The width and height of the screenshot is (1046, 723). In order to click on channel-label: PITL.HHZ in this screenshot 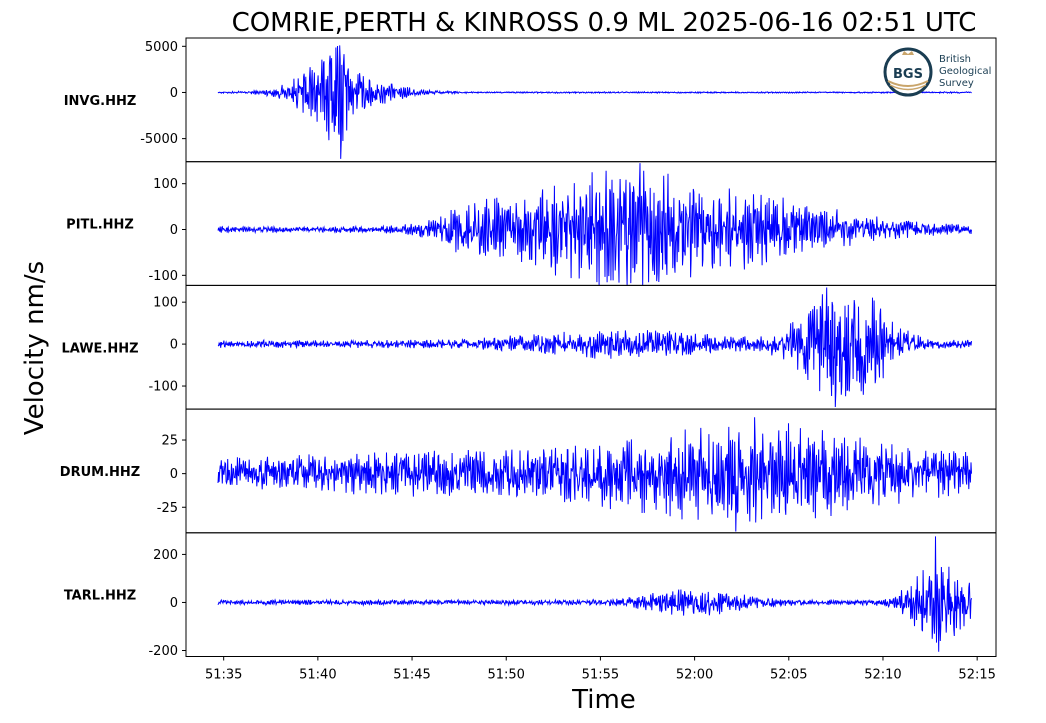, I will do `click(100, 225)`.